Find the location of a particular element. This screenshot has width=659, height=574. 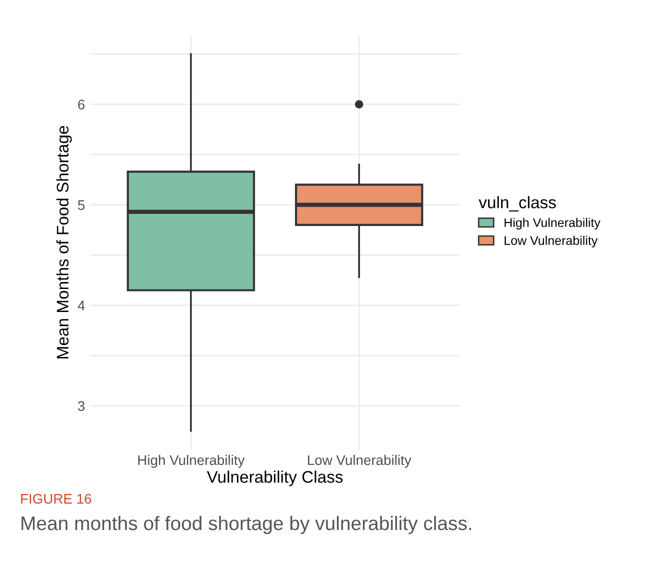

x-axis-title: Vulnerability Class is located at coordinates (274, 478).